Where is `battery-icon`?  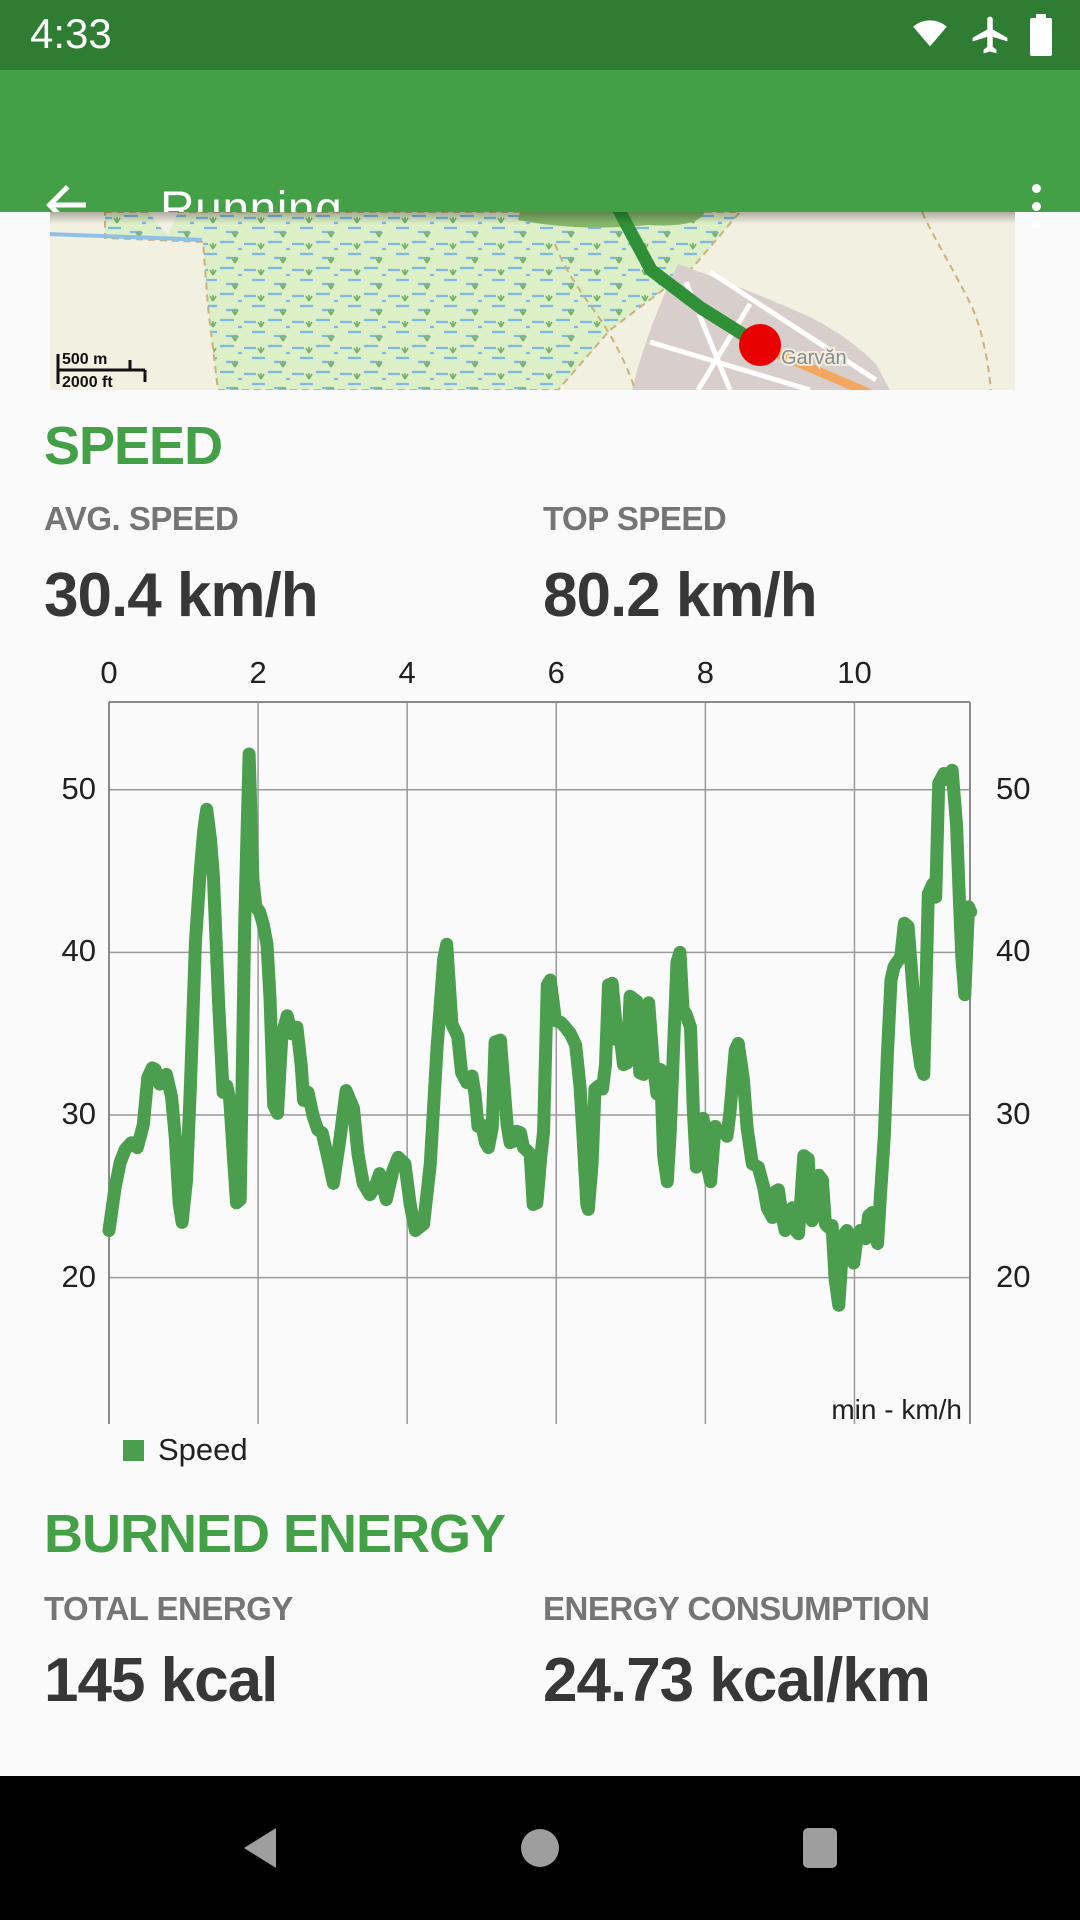
battery-icon is located at coordinates (1041, 35).